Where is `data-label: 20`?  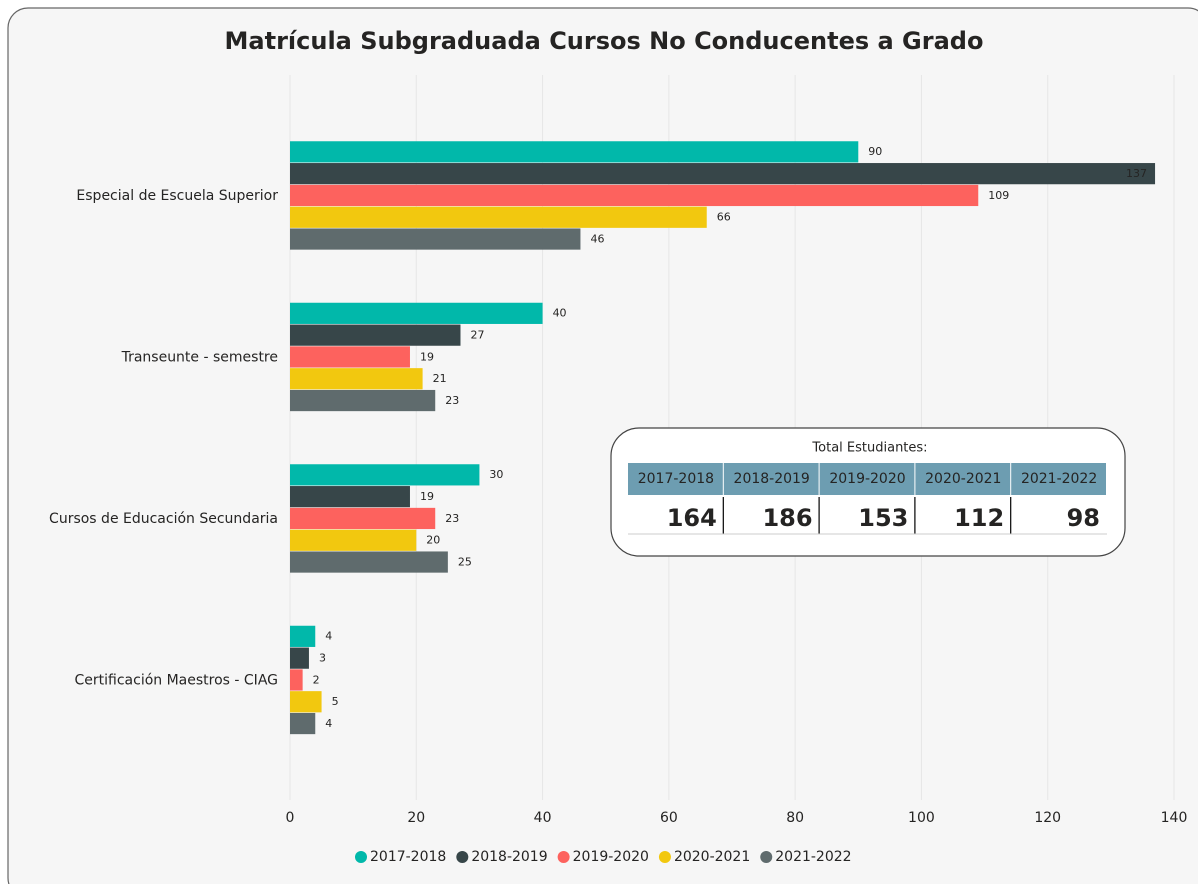
data-label: 20 is located at coordinates (433, 540).